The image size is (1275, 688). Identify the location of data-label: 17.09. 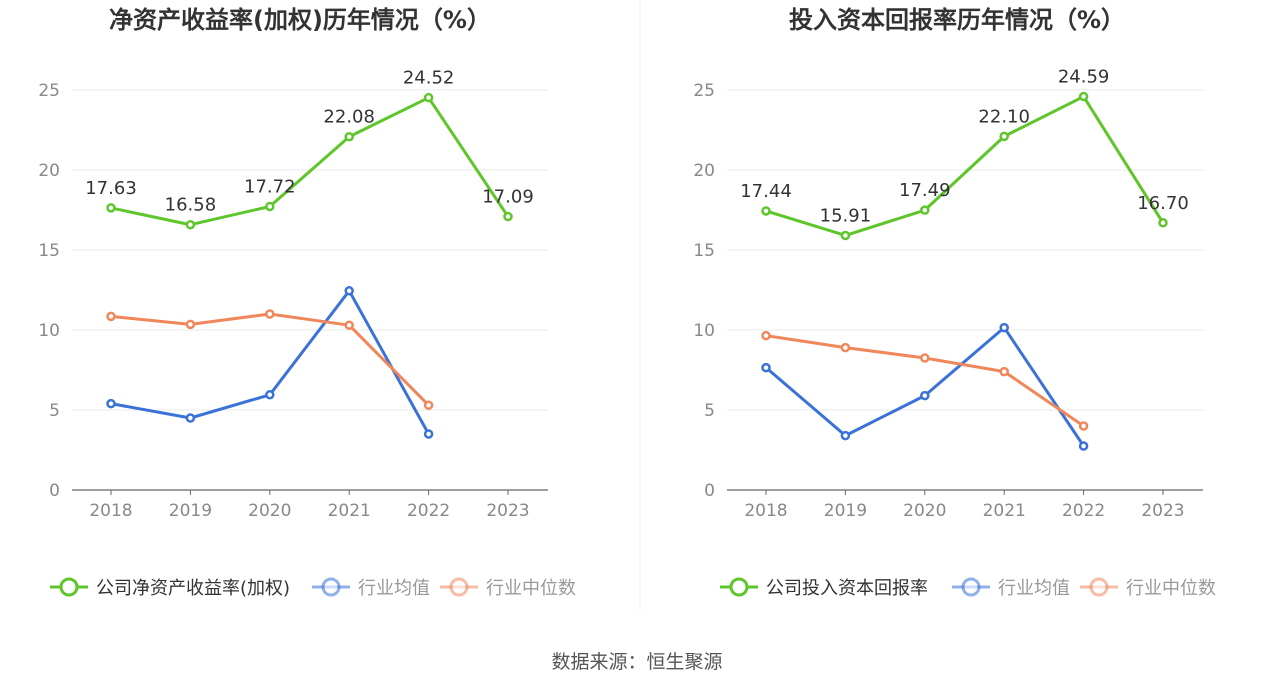
(508, 197).